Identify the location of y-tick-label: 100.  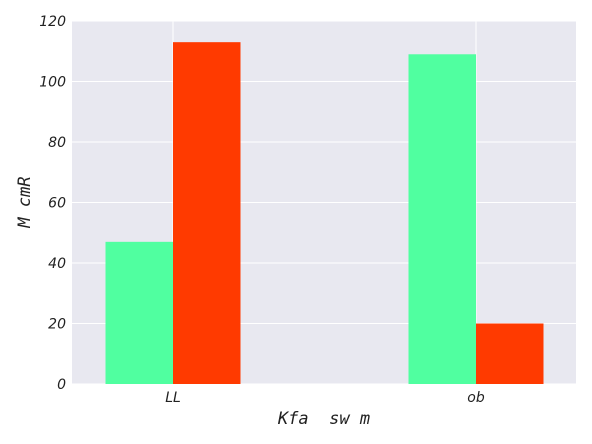
(52, 83).